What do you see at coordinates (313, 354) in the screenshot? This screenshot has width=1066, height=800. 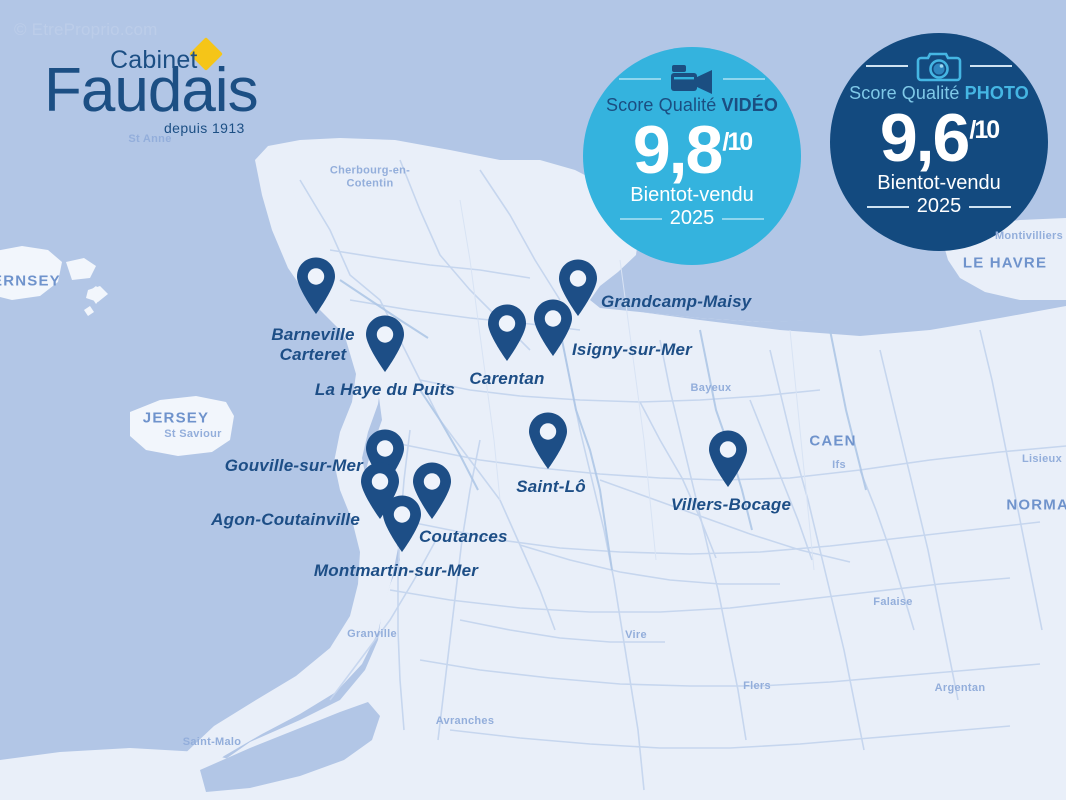 I see `map-pin-label-line: Carteret` at bounding box center [313, 354].